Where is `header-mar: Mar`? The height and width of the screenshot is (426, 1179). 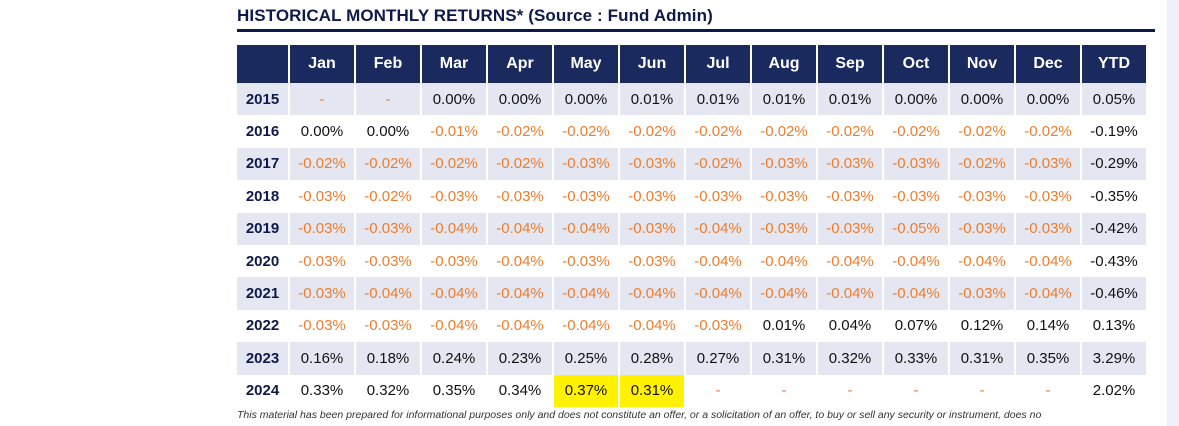 header-mar: Mar is located at coordinates (454, 64).